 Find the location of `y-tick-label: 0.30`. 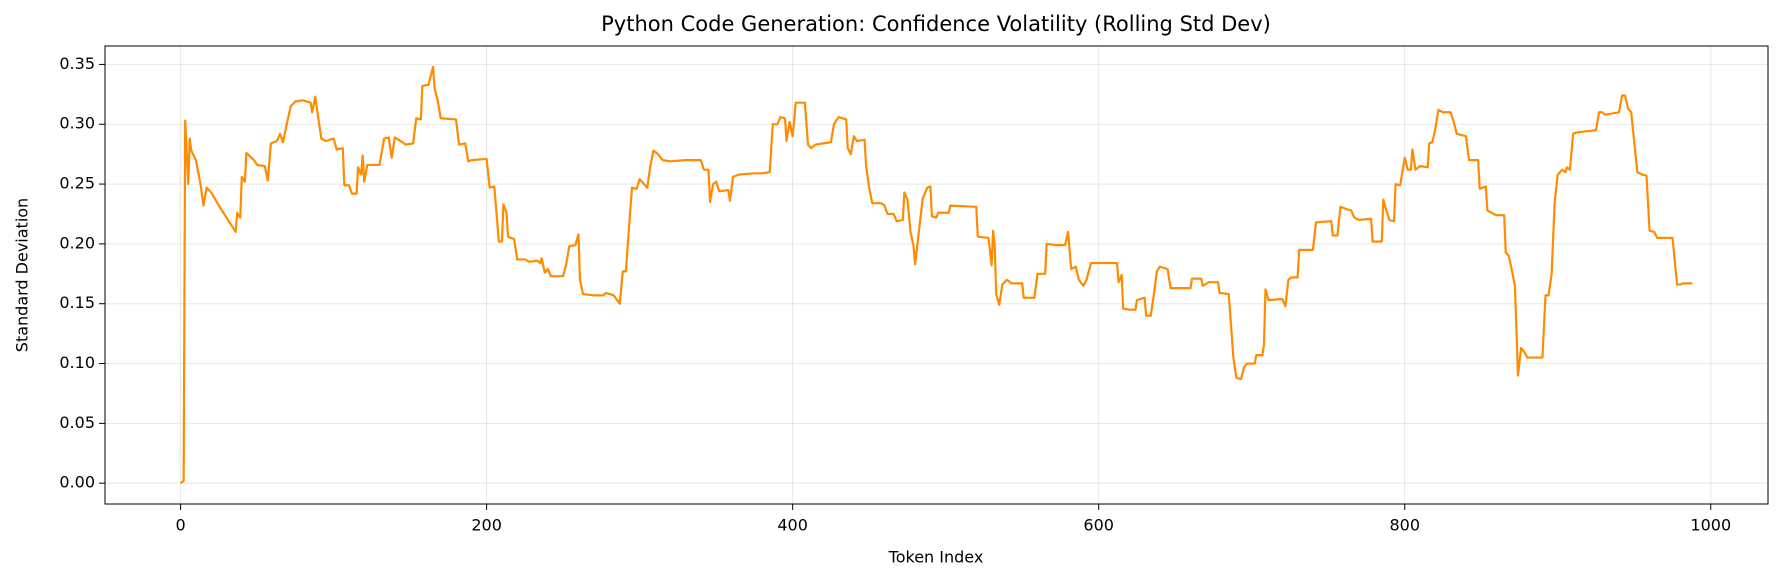

y-tick-label: 0.30 is located at coordinates (77, 123).